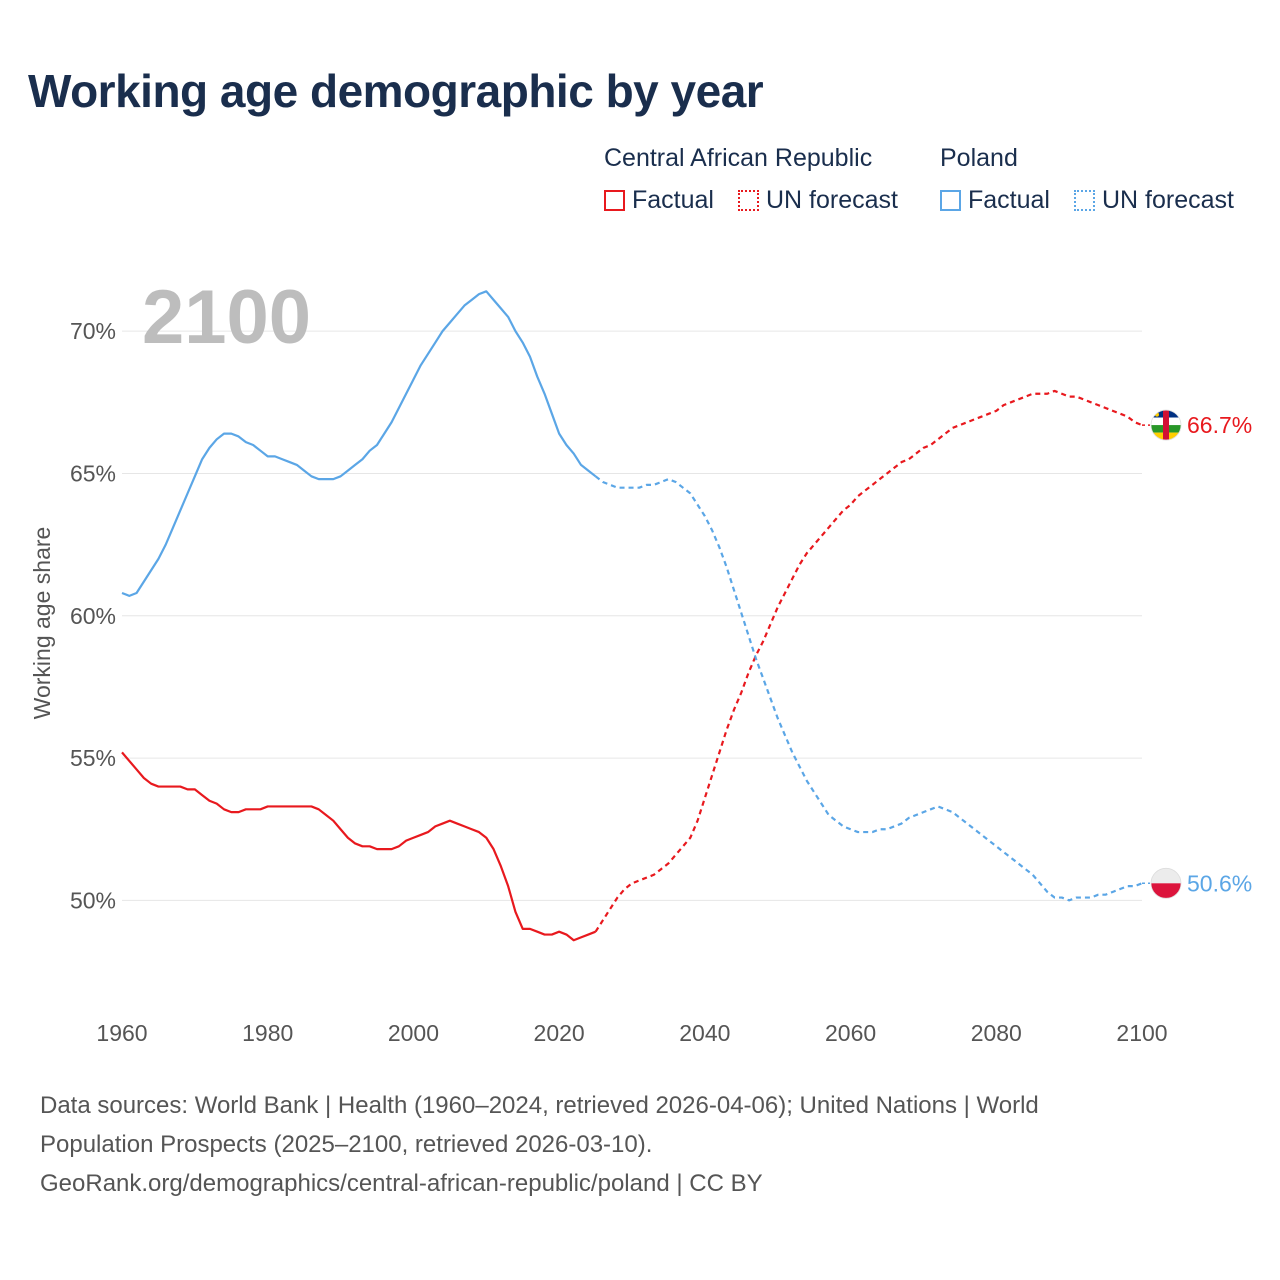 Image resolution: width=1280 pixels, height=1280 pixels. What do you see at coordinates (1166, 425) in the screenshot?
I see `central-african-republic-flag-icon` at bounding box center [1166, 425].